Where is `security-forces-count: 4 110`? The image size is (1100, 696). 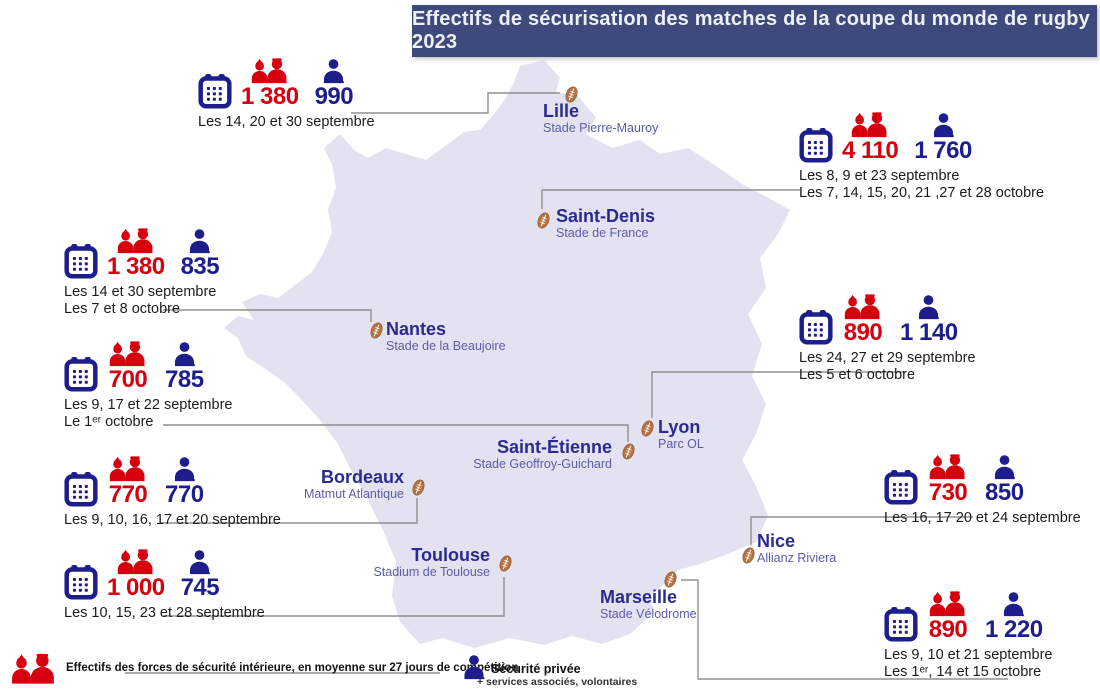
security-forces-count: 4 110 is located at coordinates (870, 150).